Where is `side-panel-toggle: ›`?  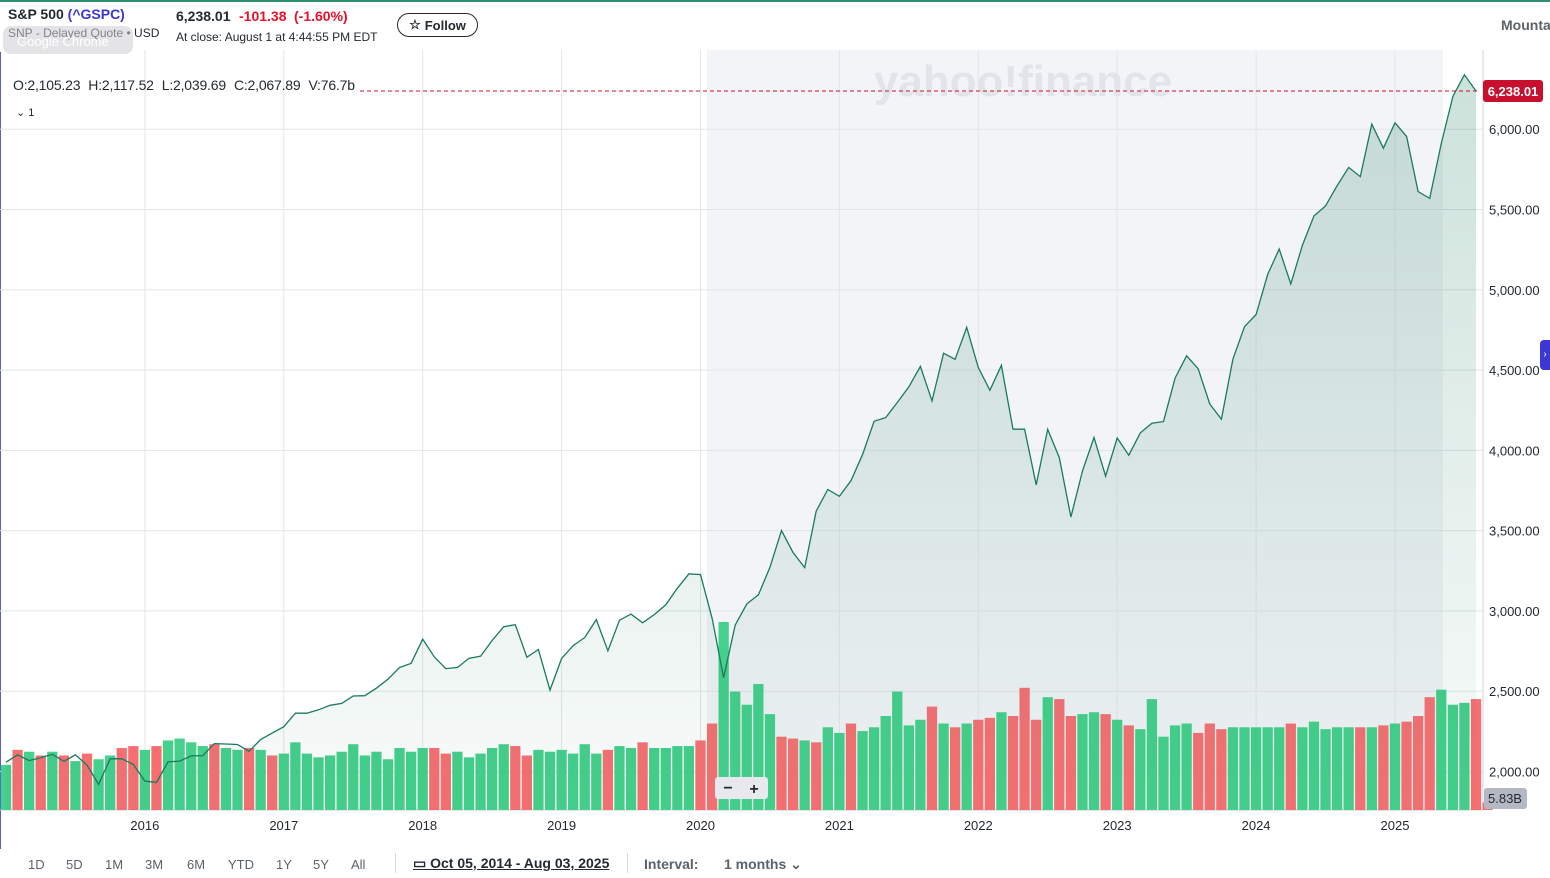
side-panel-toggle: › is located at coordinates (1545, 355).